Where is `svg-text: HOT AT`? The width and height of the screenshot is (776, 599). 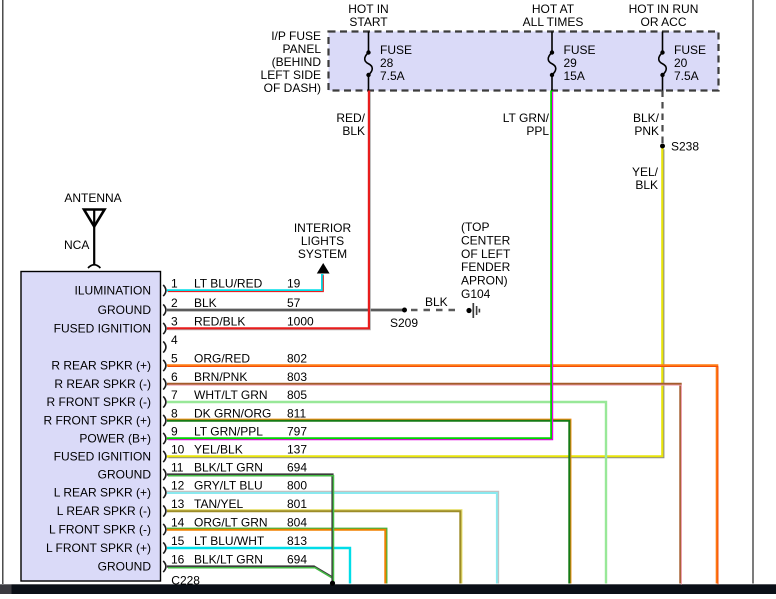 svg-text: HOT AT is located at coordinates (553, 9).